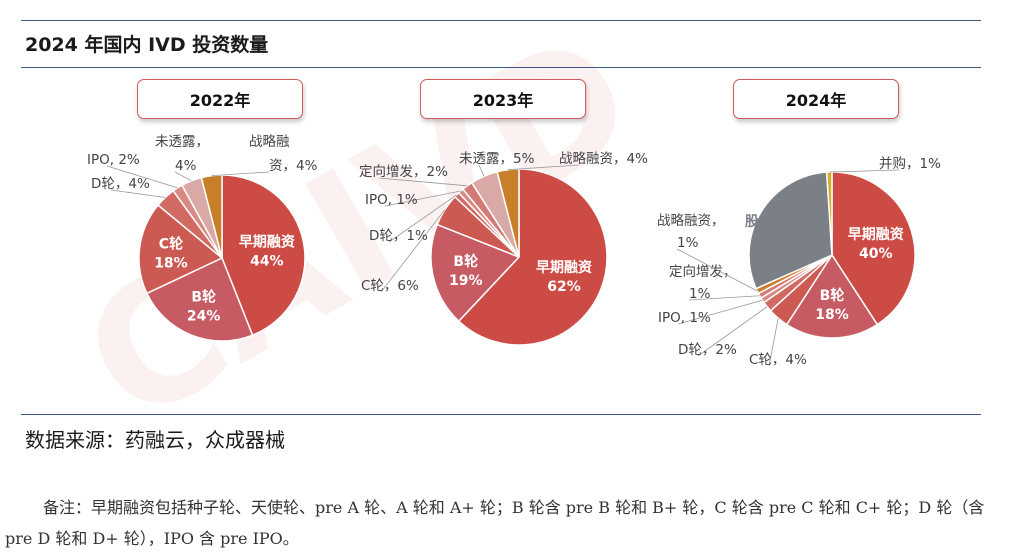 The width and height of the screenshot is (1021, 554). I want to click on outside-value-0-strategic: 资，4%, so click(293, 166).